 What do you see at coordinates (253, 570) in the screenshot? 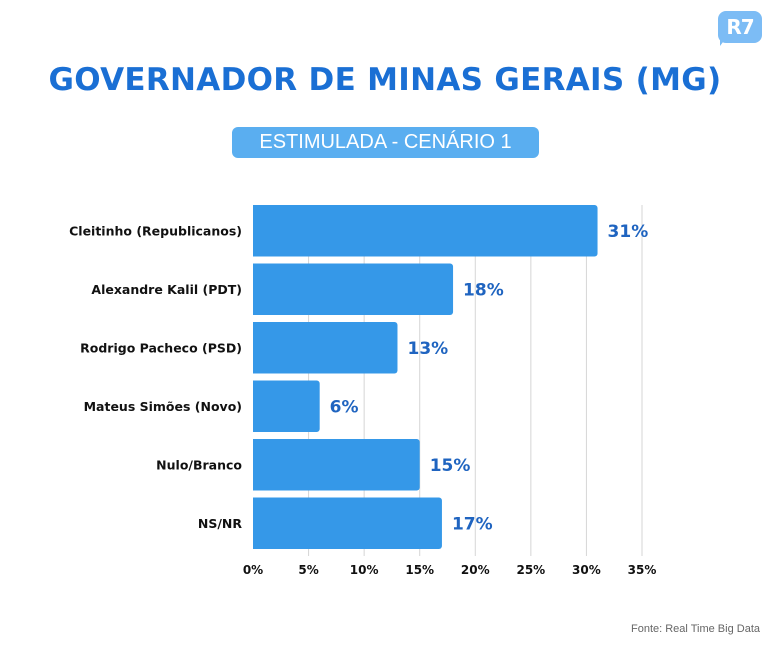
I see `x-tick-label: 0%` at bounding box center [253, 570].